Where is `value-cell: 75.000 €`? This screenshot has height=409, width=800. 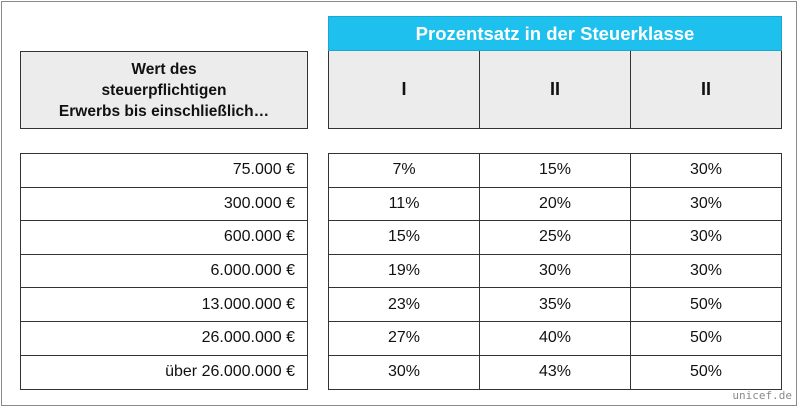 value-cell: 75.000 € is located at coordinates (164, 171).